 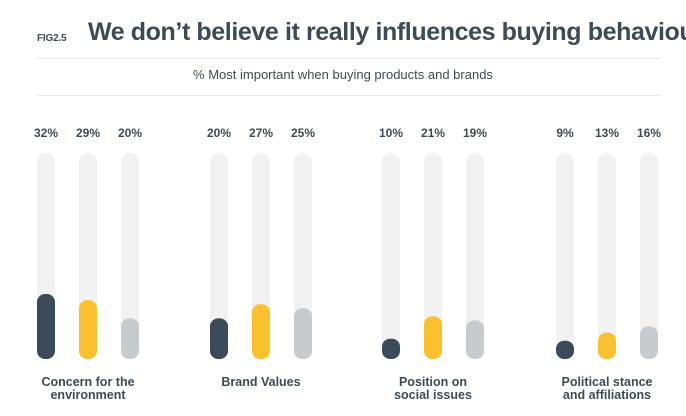 I want to click on category-label: Brand Values, so click(x=260, y=382).